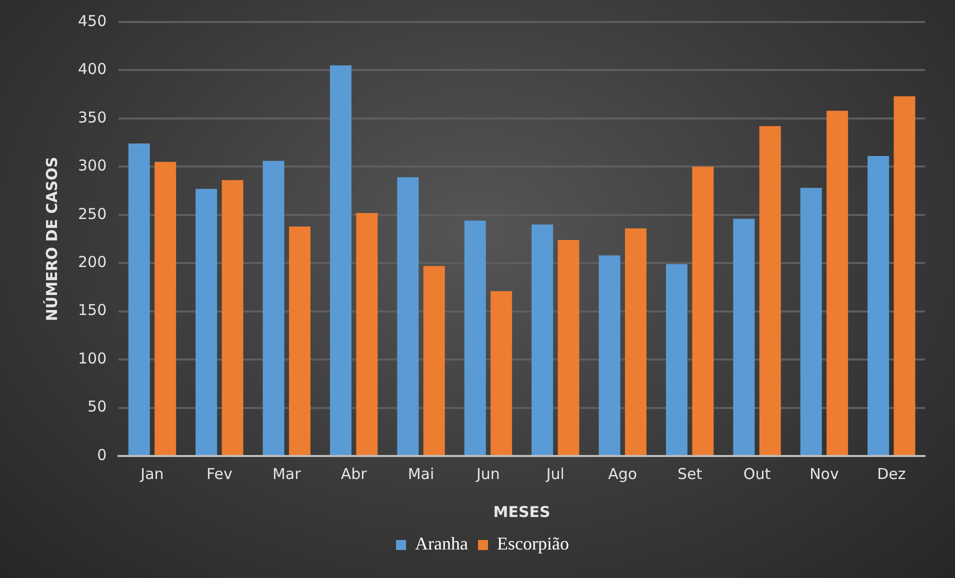 The width and height of the screenshot is (955, 578). I want to click on x-tick-label: Mar, so click(287, 473).